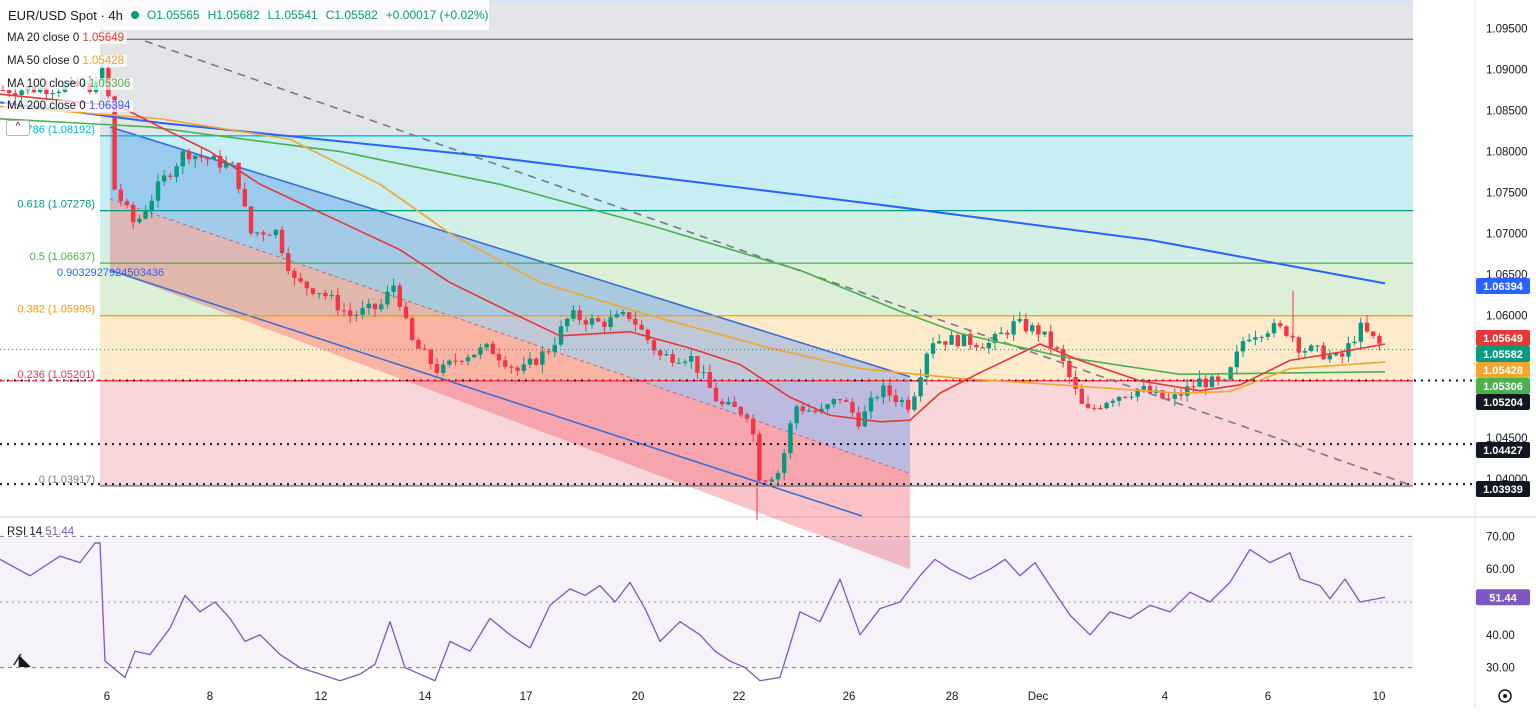 The height and width of the screenshot is (713, 1536). I want to click on rsi-legend: RSI 14 51.44, so click(40, 532).